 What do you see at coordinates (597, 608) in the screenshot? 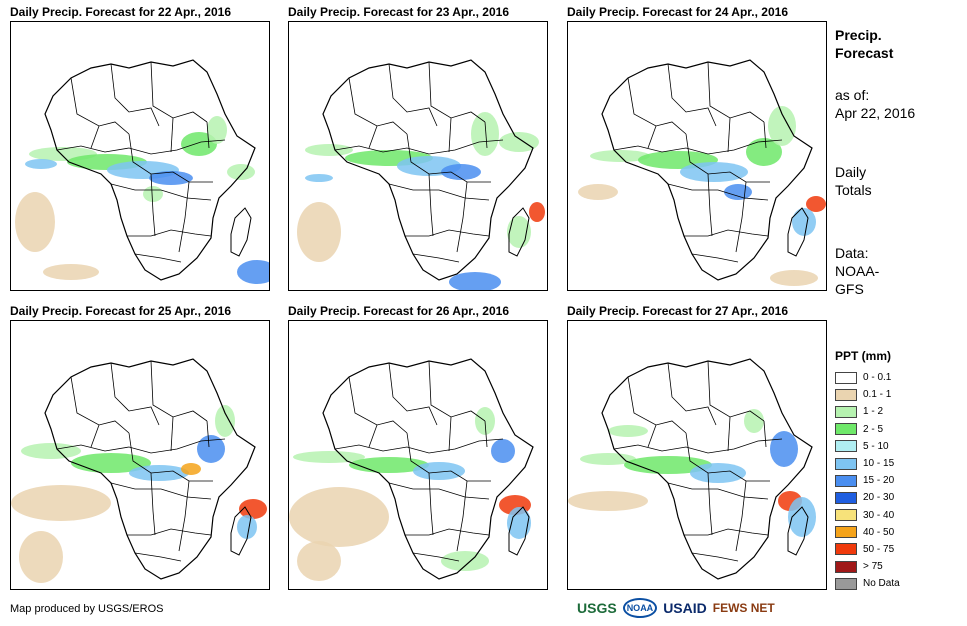
I see `usgs-logo: USGS` at bounding box center [597, 608].